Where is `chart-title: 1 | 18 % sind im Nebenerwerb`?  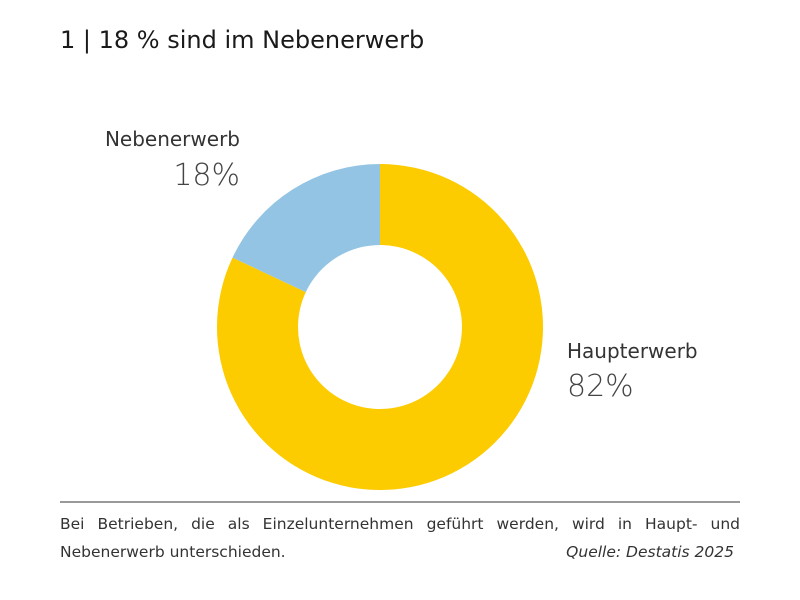 chart-title: 1 | 18 % sind im Nebenerwerb is located at coordinates (242, 40).